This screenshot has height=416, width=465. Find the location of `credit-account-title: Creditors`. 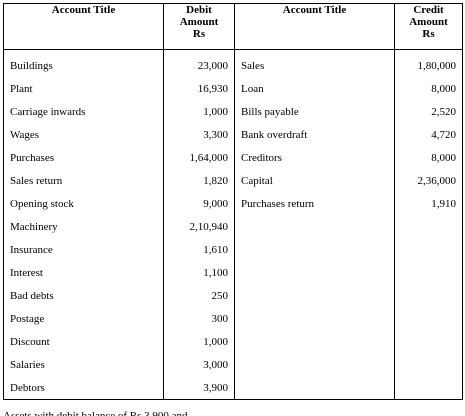

credit-account-title: Creditors is located at coordinates (314, 157).